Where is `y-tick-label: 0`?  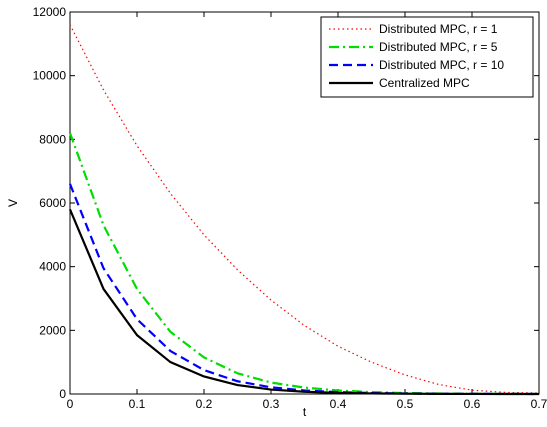
y-tick-label: 0 is located at coordinates (62, 394).